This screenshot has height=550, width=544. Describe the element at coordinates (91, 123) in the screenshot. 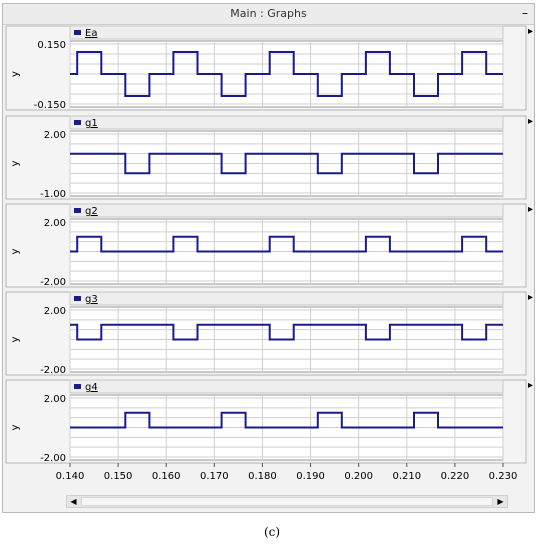

I see `legend-label: g1` at that location.